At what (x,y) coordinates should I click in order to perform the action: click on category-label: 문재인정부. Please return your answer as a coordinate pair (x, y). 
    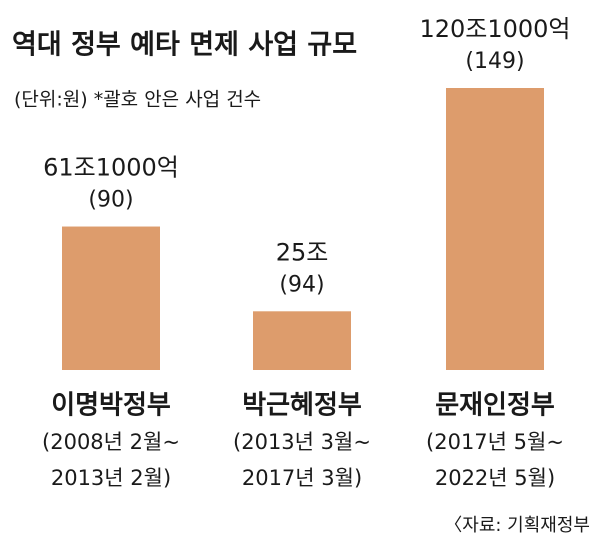
    Looking at the image, I should click on (495, 406).